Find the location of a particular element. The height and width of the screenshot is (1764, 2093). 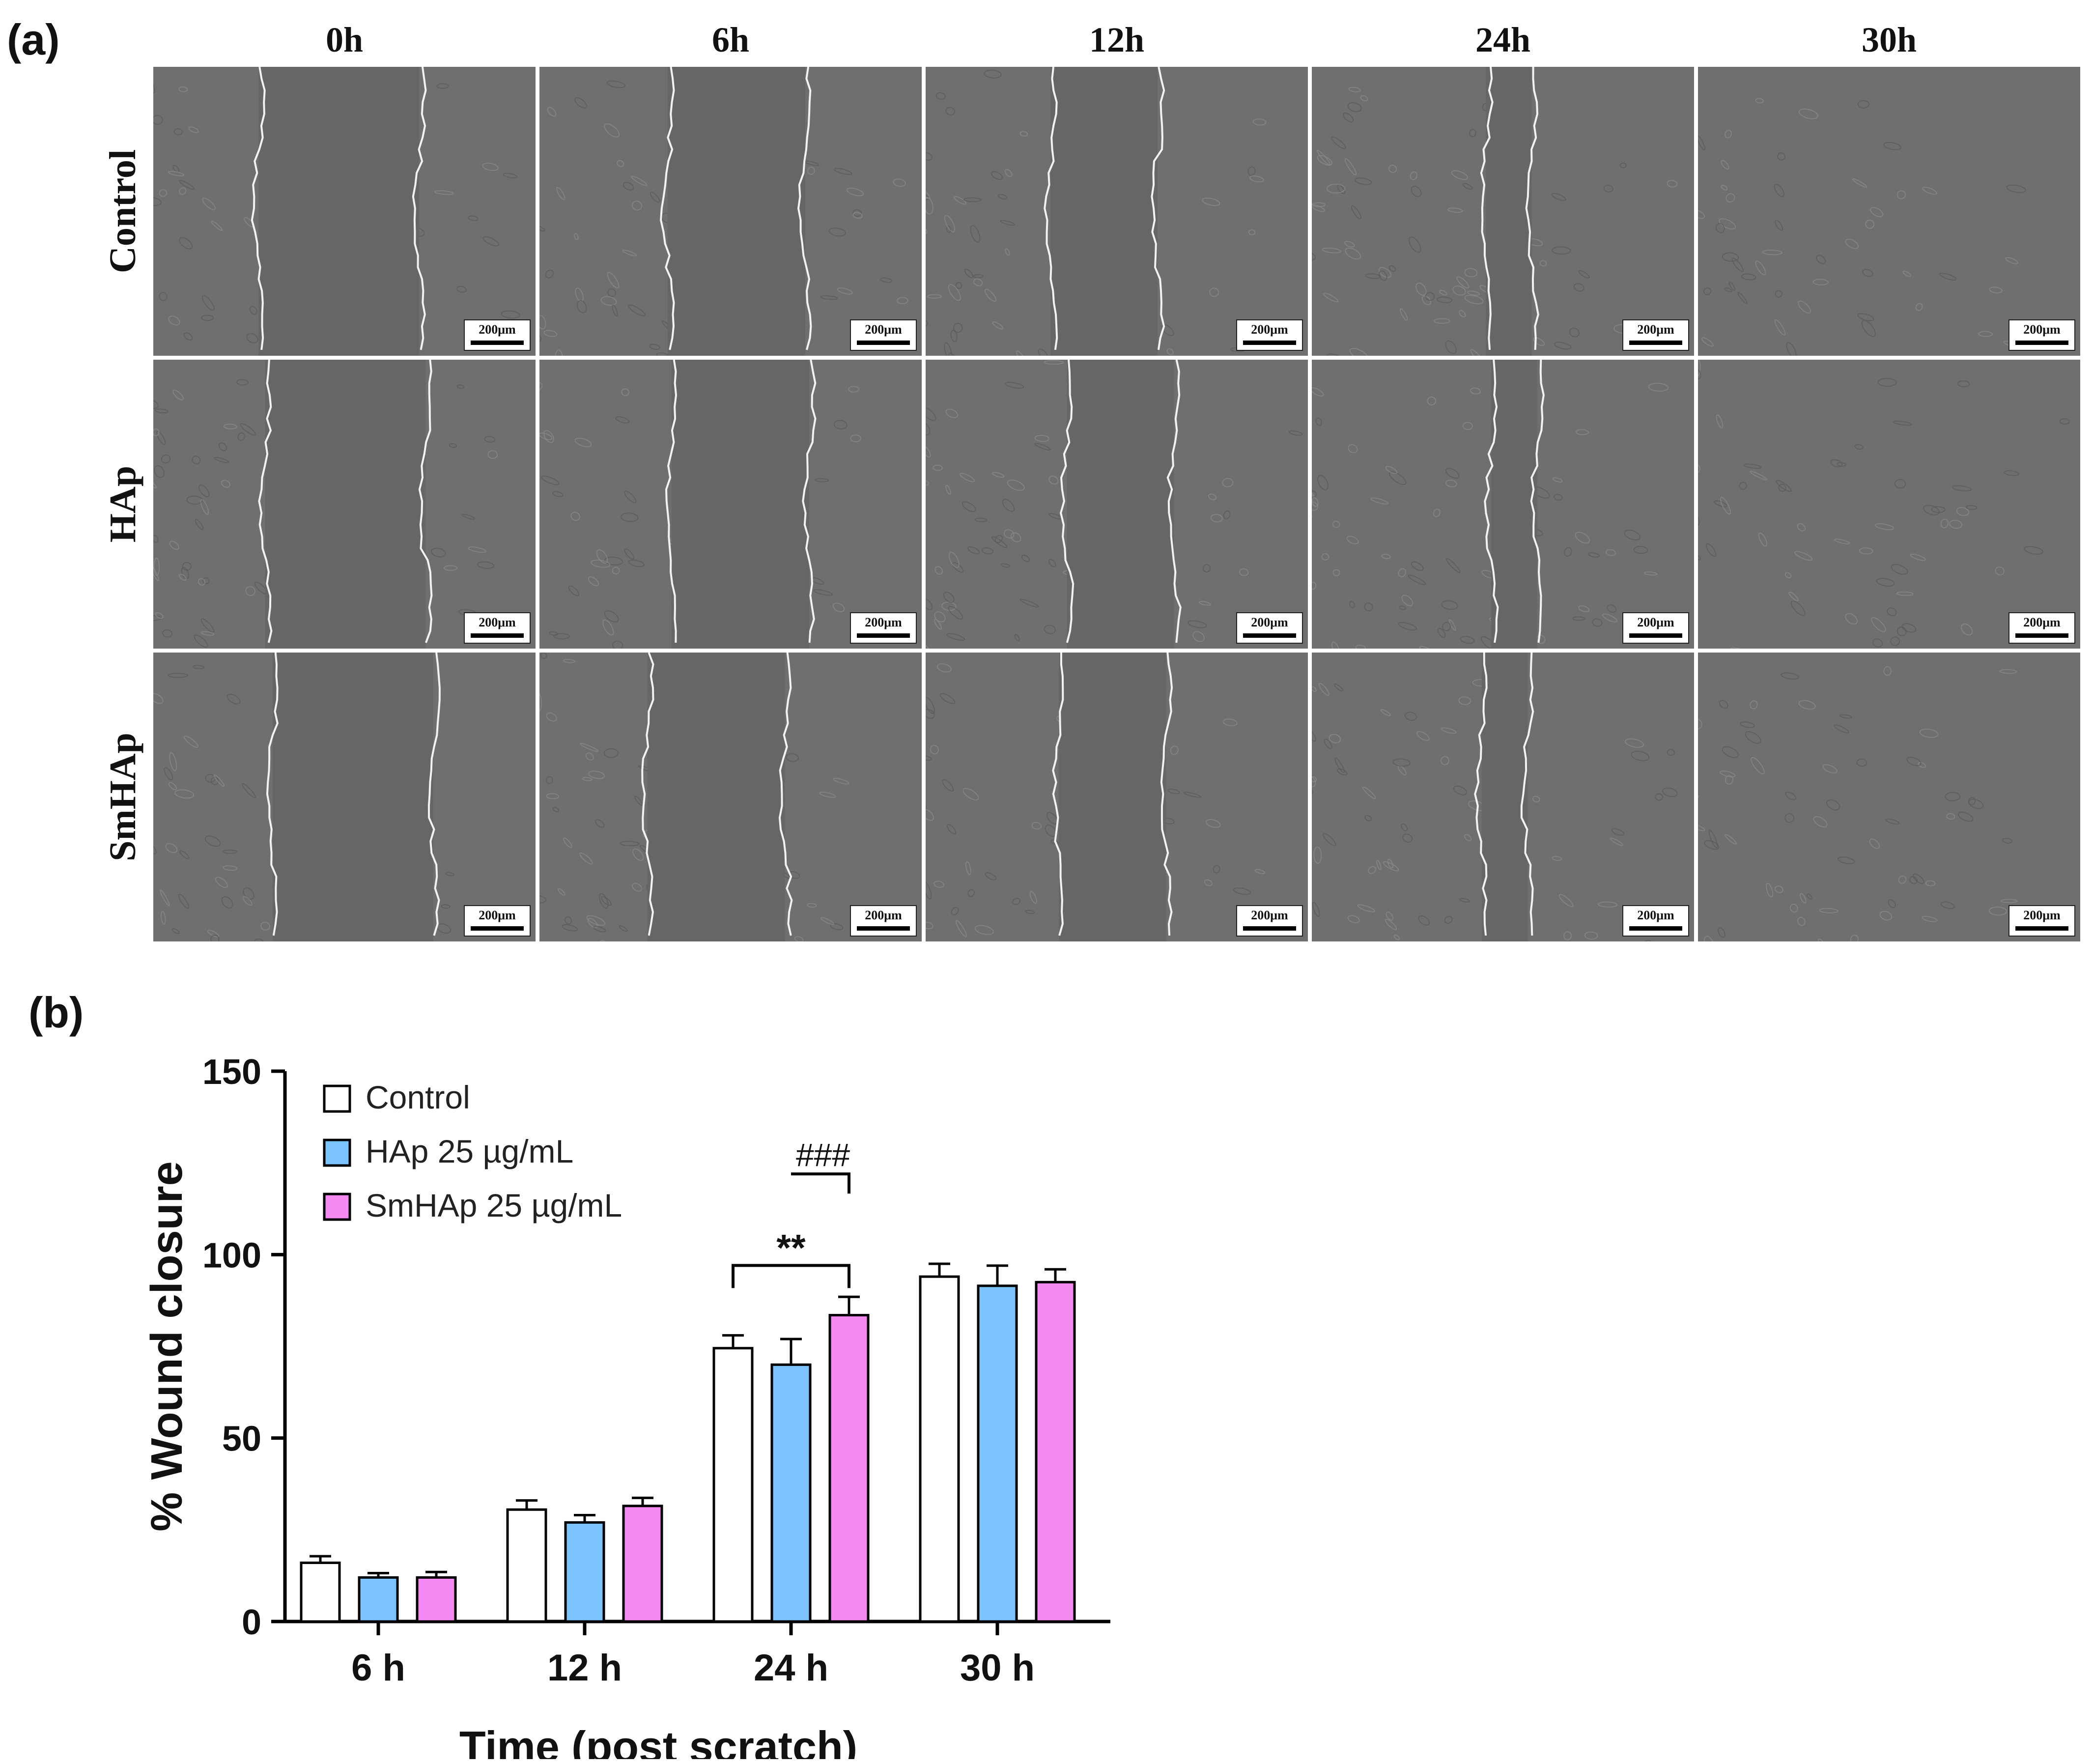

bar-smhap-30h is located at coordinates (1055, 1451).